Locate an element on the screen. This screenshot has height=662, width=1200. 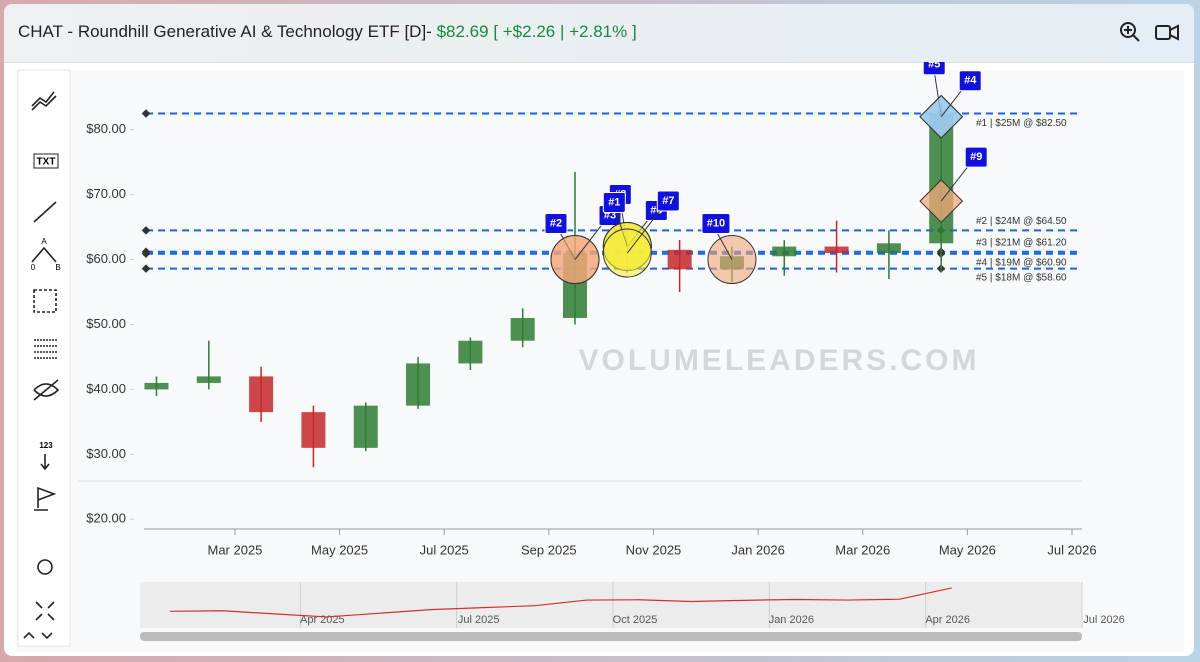
x-tick-label: May 2025 is located at coordinates (339, 549).